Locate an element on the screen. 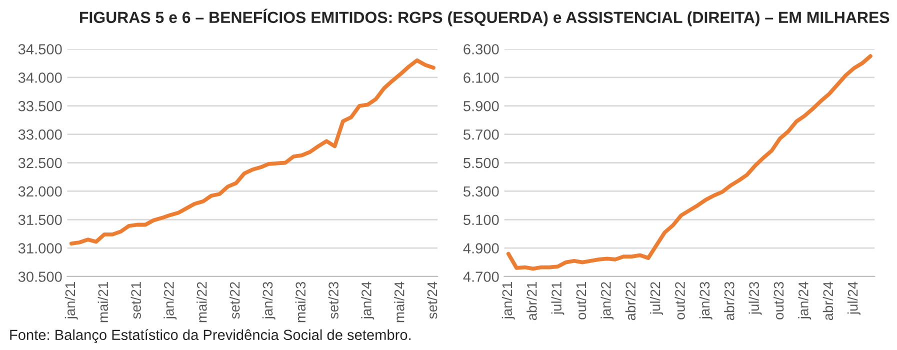  y-tick-label: 6.100 is located at coordinates (481, 77).